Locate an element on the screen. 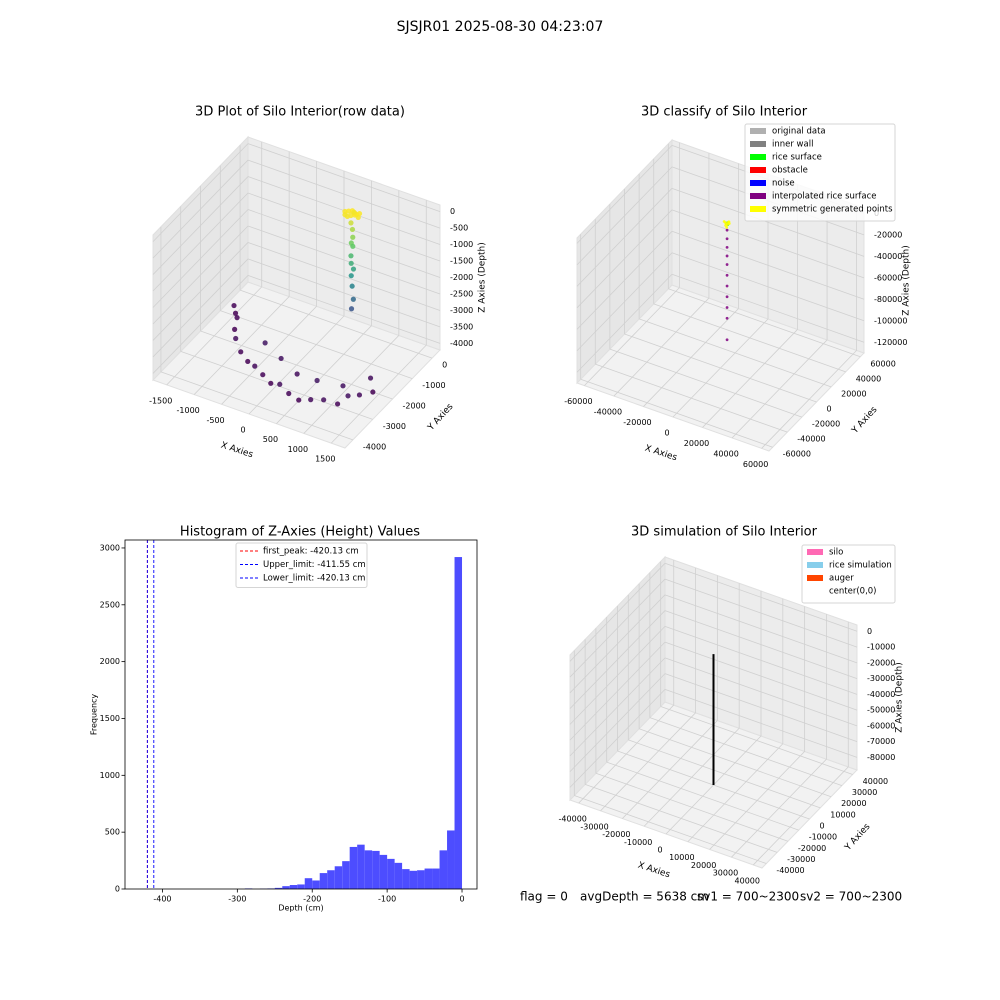 The width and height of the screenshot is (1000, 1000). x-tick-label: -10000 is located at coordinates (638, 842).